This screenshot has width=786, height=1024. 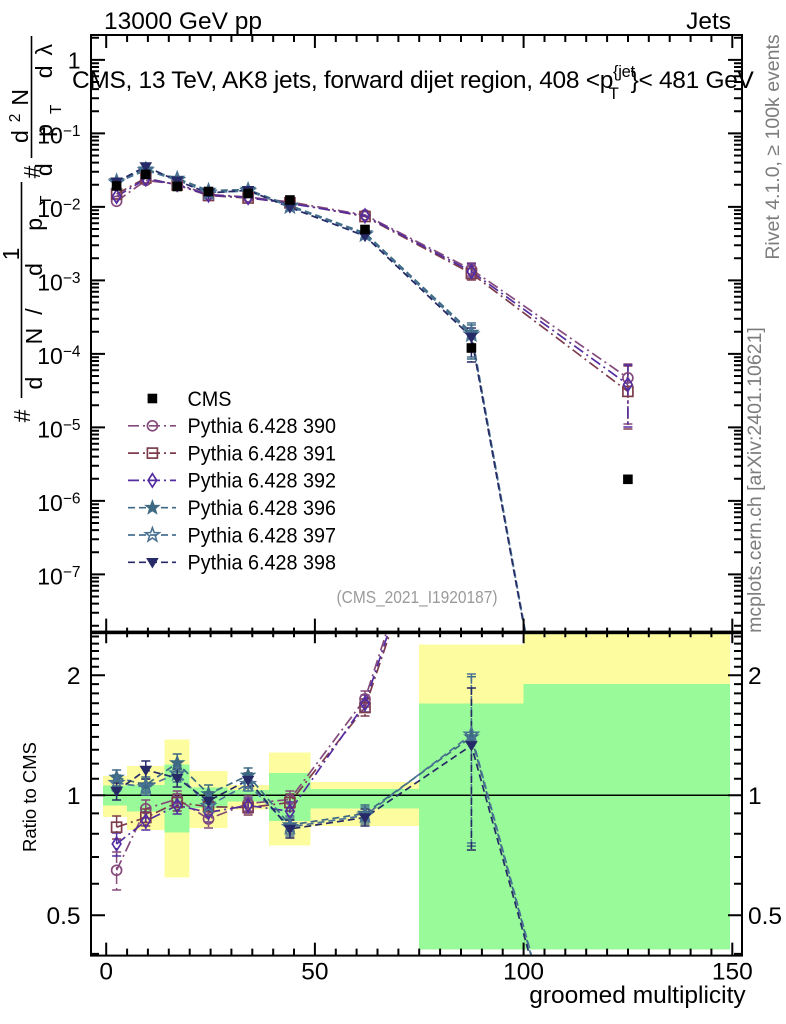 I want to click on svg-text: Pythia 6.428 390, so click(x=262, y=426).